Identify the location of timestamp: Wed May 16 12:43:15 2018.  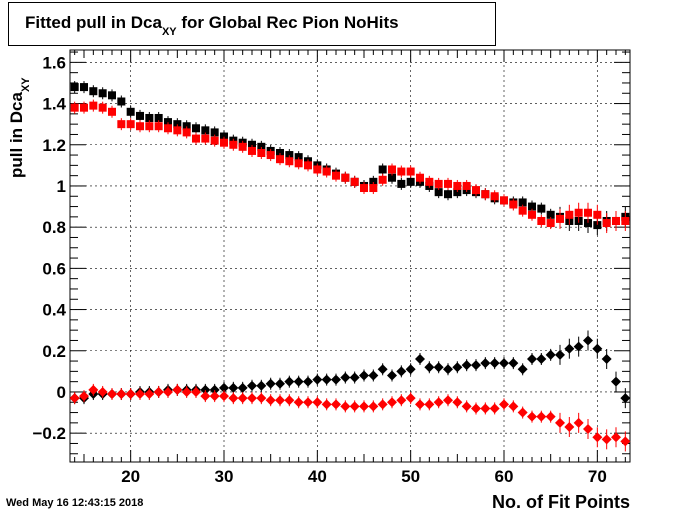
(75, 503).